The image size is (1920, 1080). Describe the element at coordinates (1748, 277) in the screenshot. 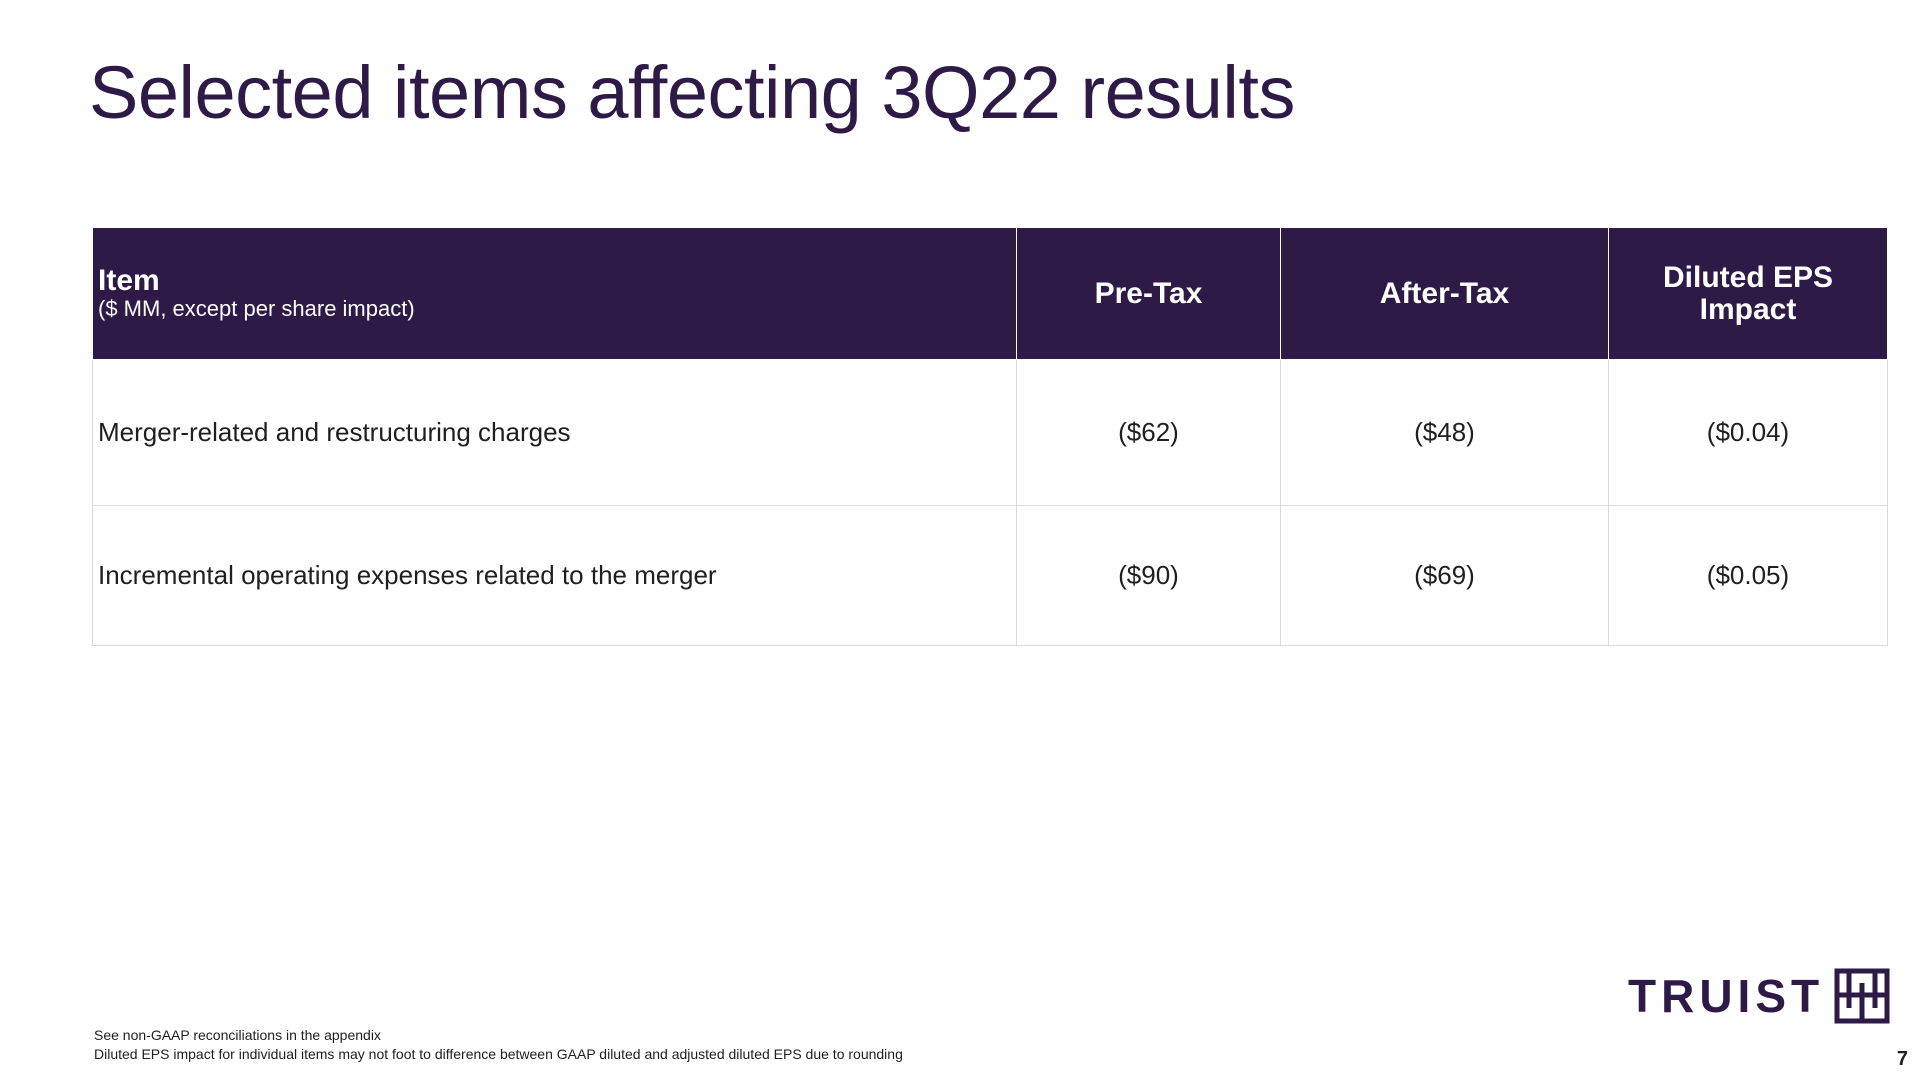

I see `header-eps-line1: Diluted EPS` at that location.